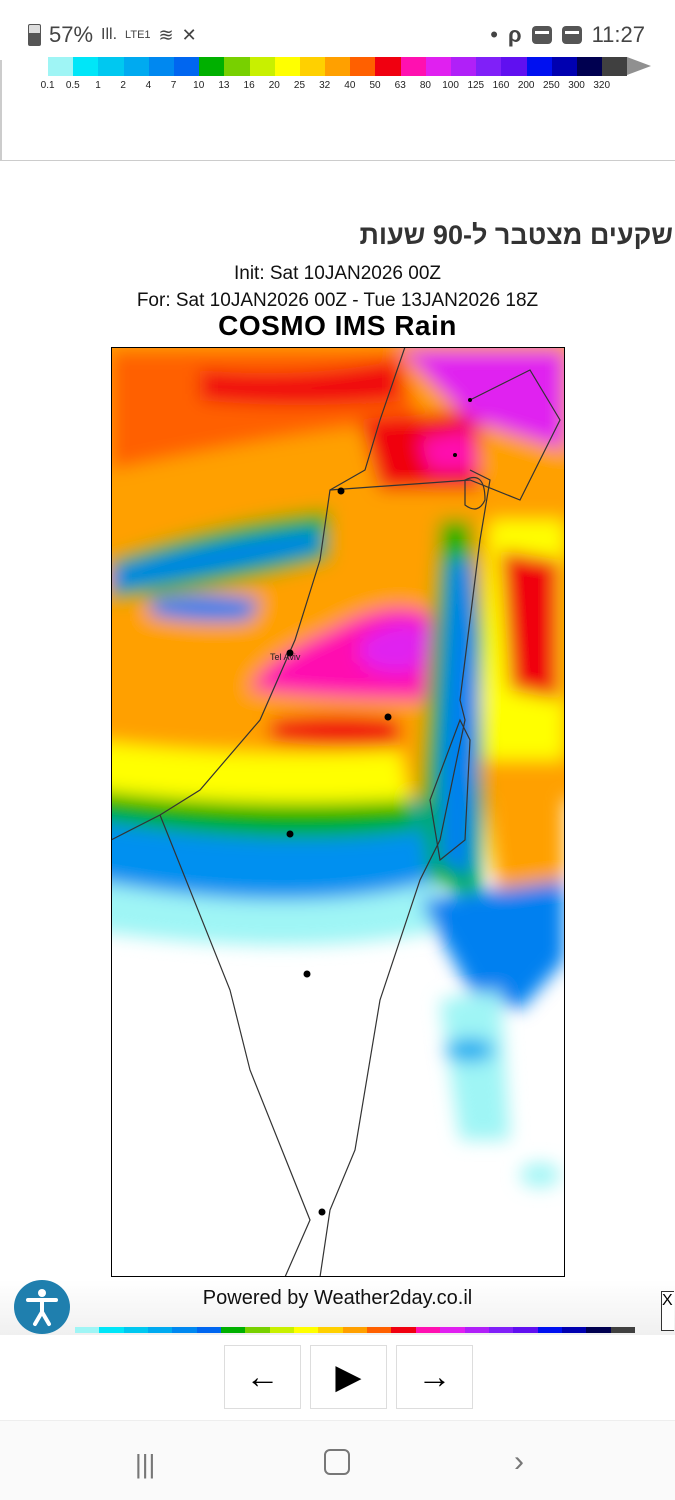 The image size is (675, 1500). I want to click on legend-tick-label: 160, so click(501, 85).